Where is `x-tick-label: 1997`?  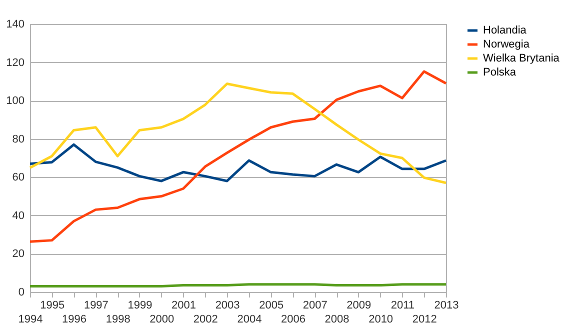
x-tick-label: 1997 is located at coordinates (96, 306).